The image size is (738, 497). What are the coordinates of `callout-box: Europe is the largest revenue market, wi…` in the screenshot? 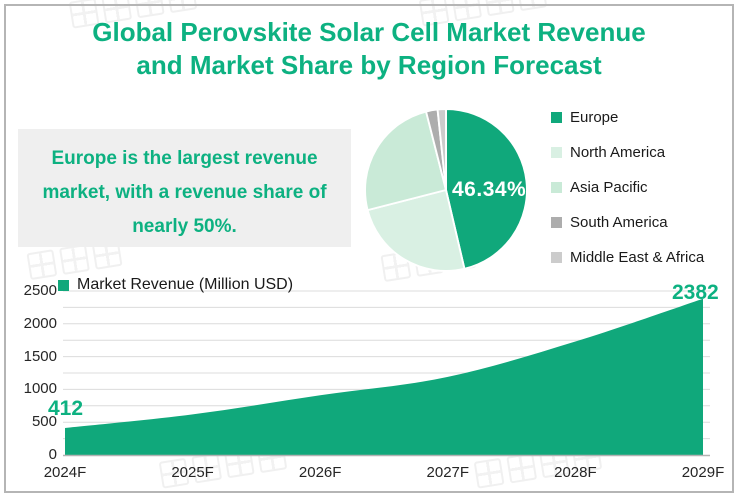 It's located at (184, 188).